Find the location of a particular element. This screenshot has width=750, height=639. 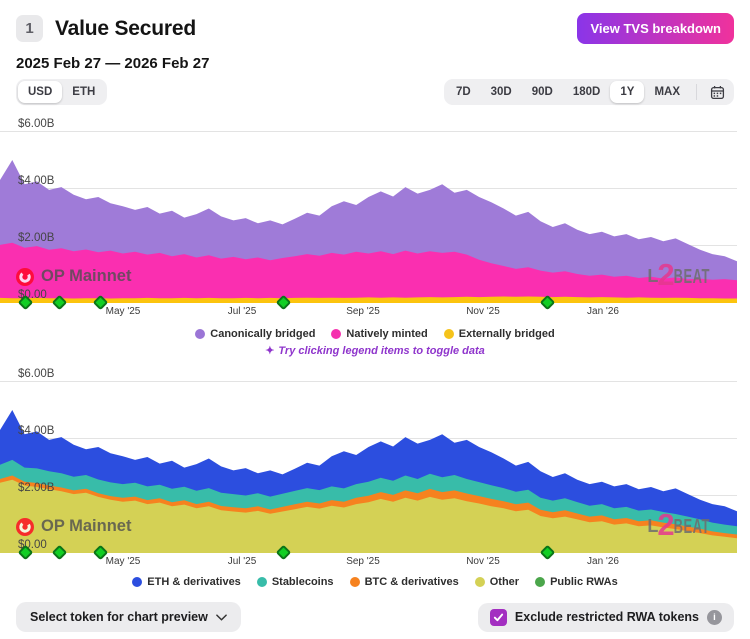

range-option-1y: 1Y is located at coordinates (627, 92).